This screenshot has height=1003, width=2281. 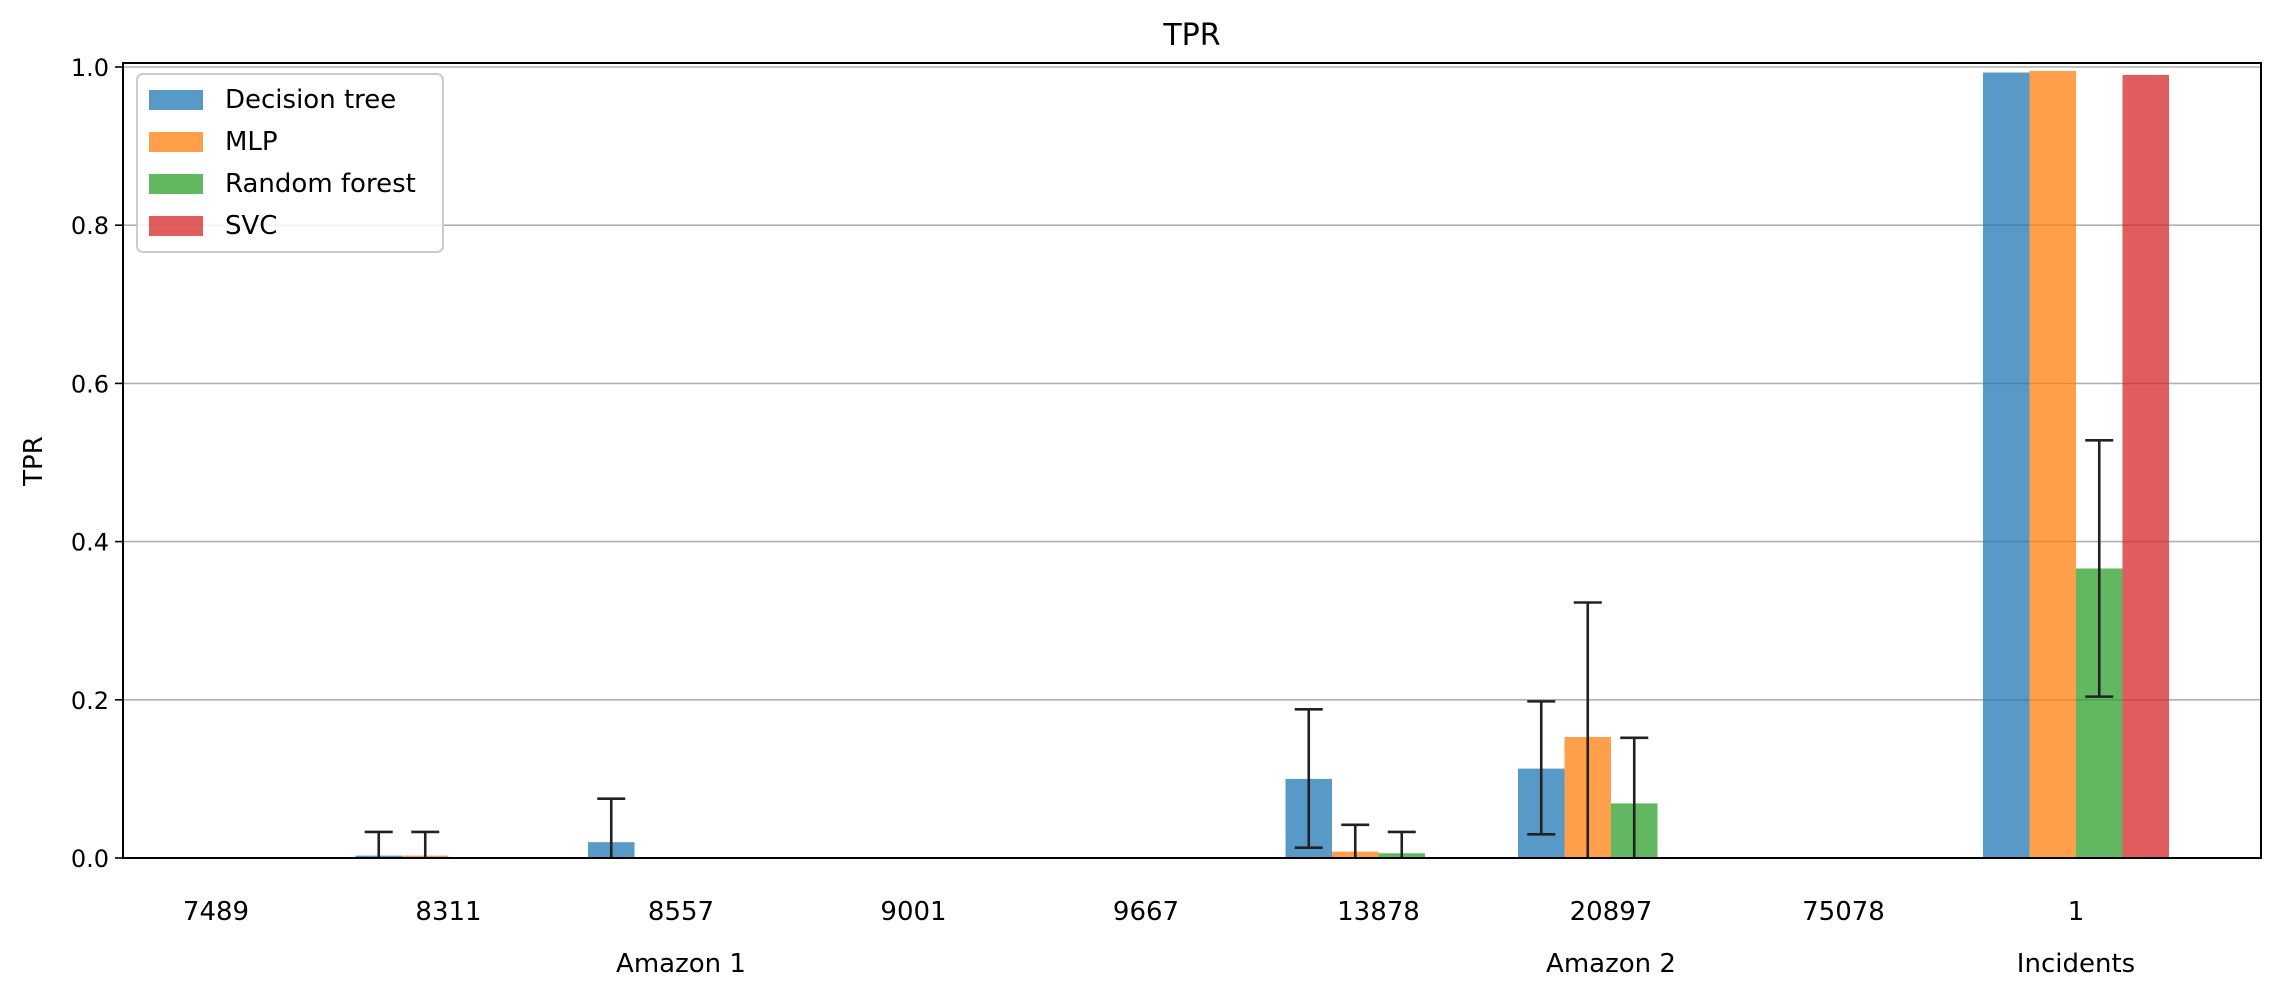 What do you see at coordinates (1611, 912) in the screenshot?
I see `x-tick-label: 20897` at bounding box center [1611, 912].